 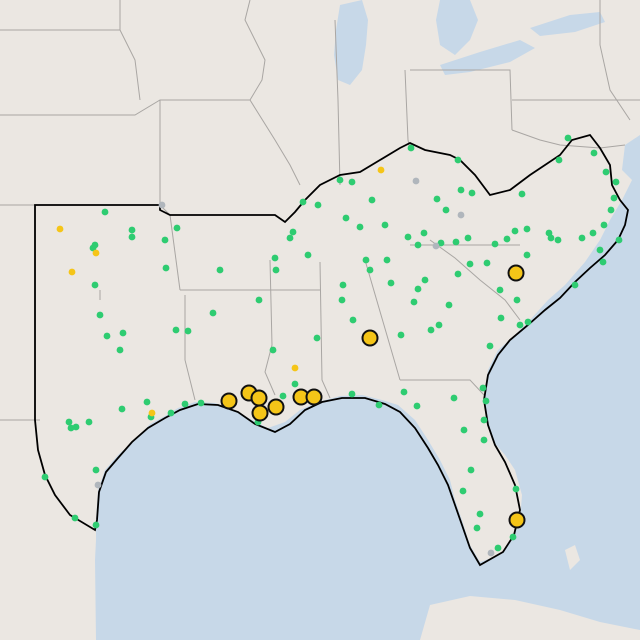 What do you see at coordinates (516, 273) in the screenshot?
I see `map-marker-large-sc-central` at bounding box center [516, 273].